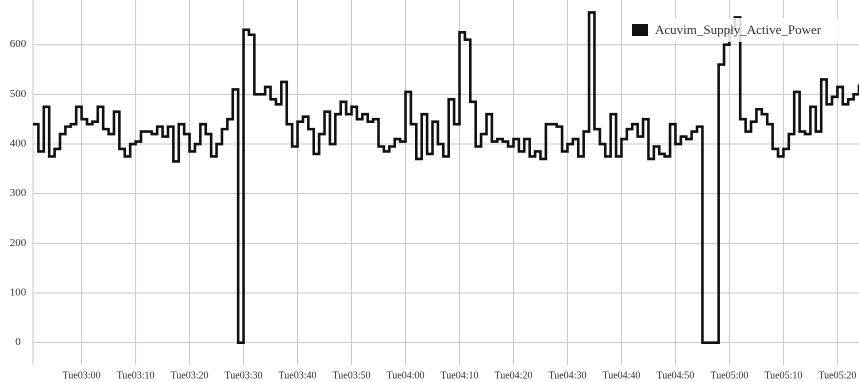  I want to click on x-tick-label: Tue03:20, so click(190, 375).